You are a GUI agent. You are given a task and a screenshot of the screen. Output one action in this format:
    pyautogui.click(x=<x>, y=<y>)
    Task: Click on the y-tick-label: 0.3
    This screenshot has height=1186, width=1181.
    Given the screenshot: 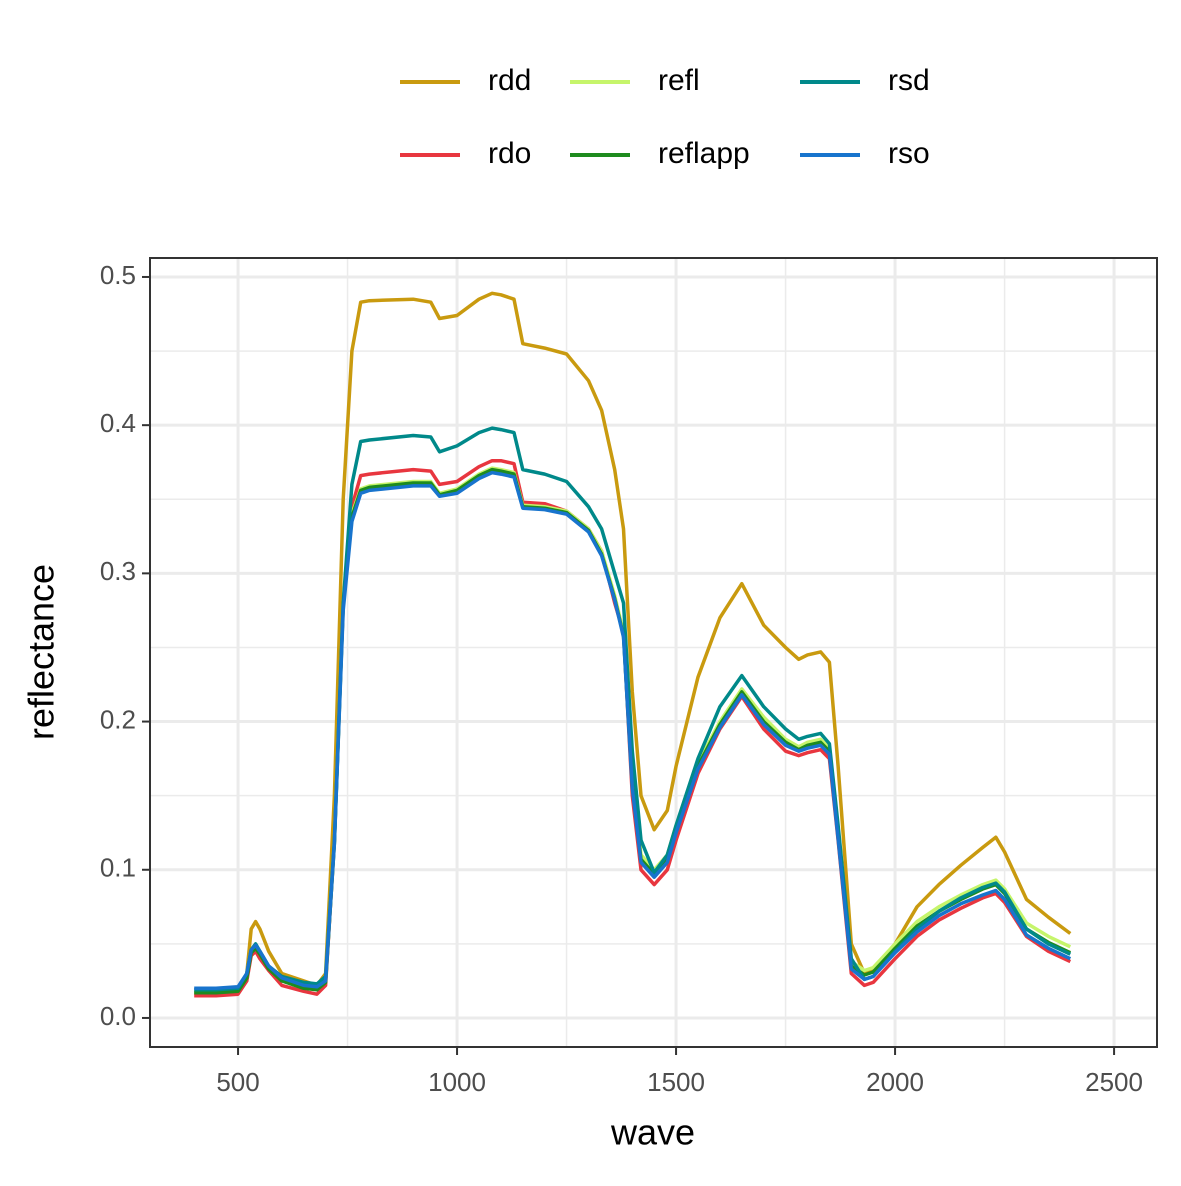 What is the action you would take?
    pyautogui.click(x=118, y=571)
    